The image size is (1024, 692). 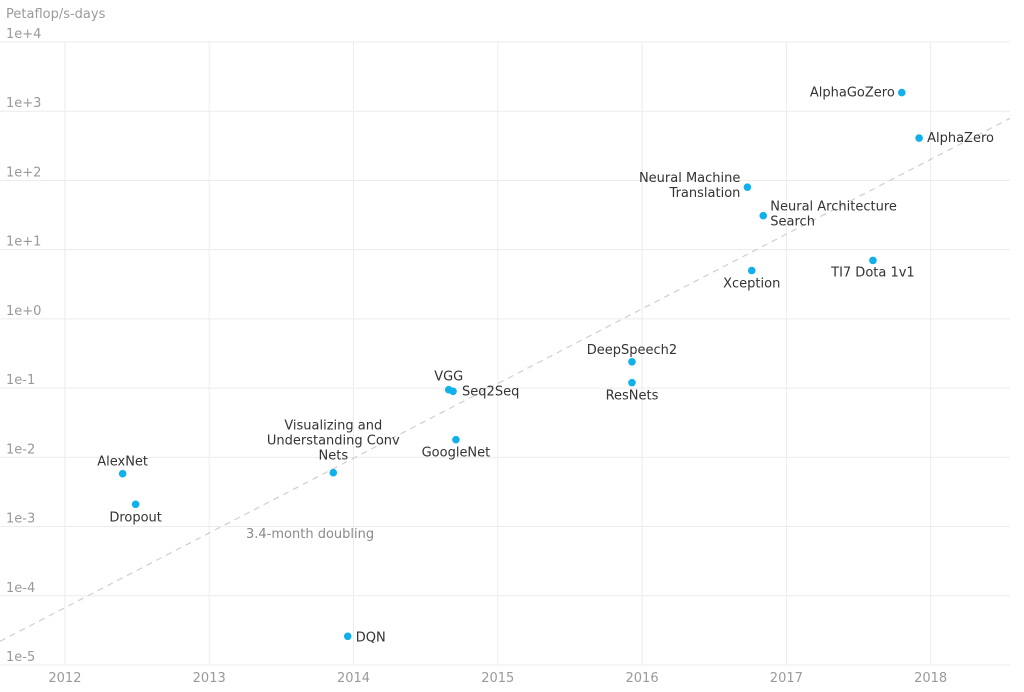 I want to click on point-alphazero, so click(x=919, y=138).